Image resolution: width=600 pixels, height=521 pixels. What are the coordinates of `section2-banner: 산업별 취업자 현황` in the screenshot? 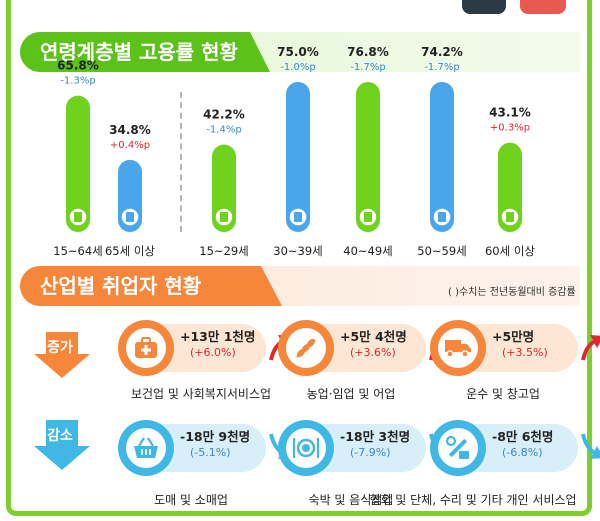 It's located at (300, 286).